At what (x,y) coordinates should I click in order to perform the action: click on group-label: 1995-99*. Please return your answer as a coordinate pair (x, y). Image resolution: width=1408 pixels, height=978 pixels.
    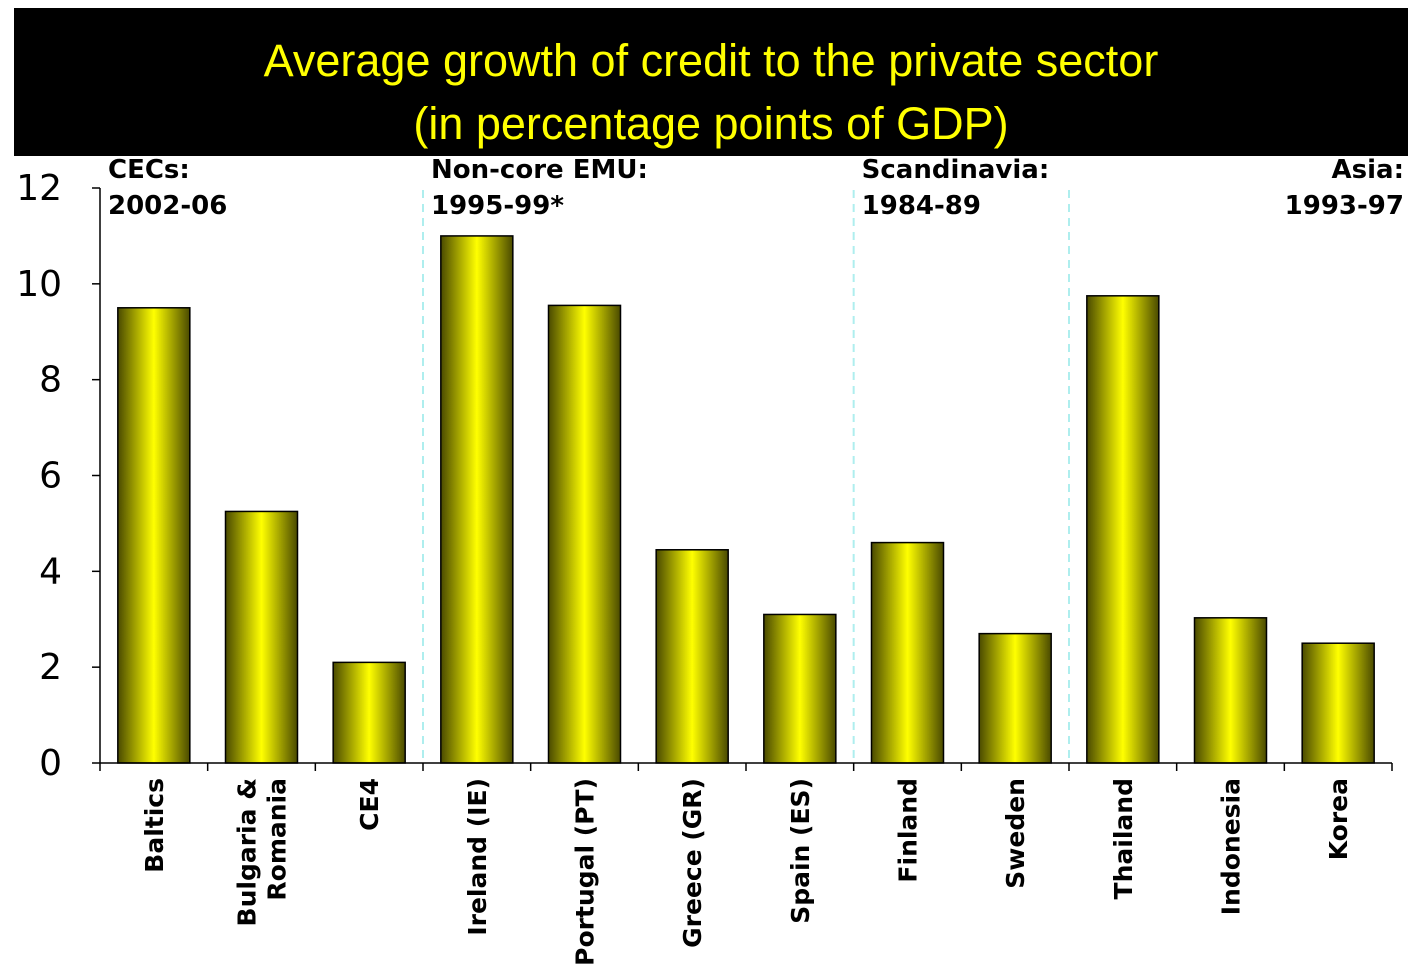
    Looking at the image, I should click on (497, 206).